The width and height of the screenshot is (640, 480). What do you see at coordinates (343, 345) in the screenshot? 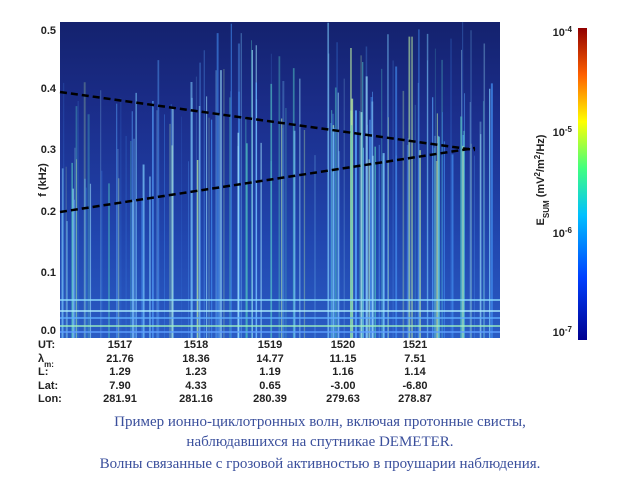
I see `cell: 1520` at bounding box center [343, 345].